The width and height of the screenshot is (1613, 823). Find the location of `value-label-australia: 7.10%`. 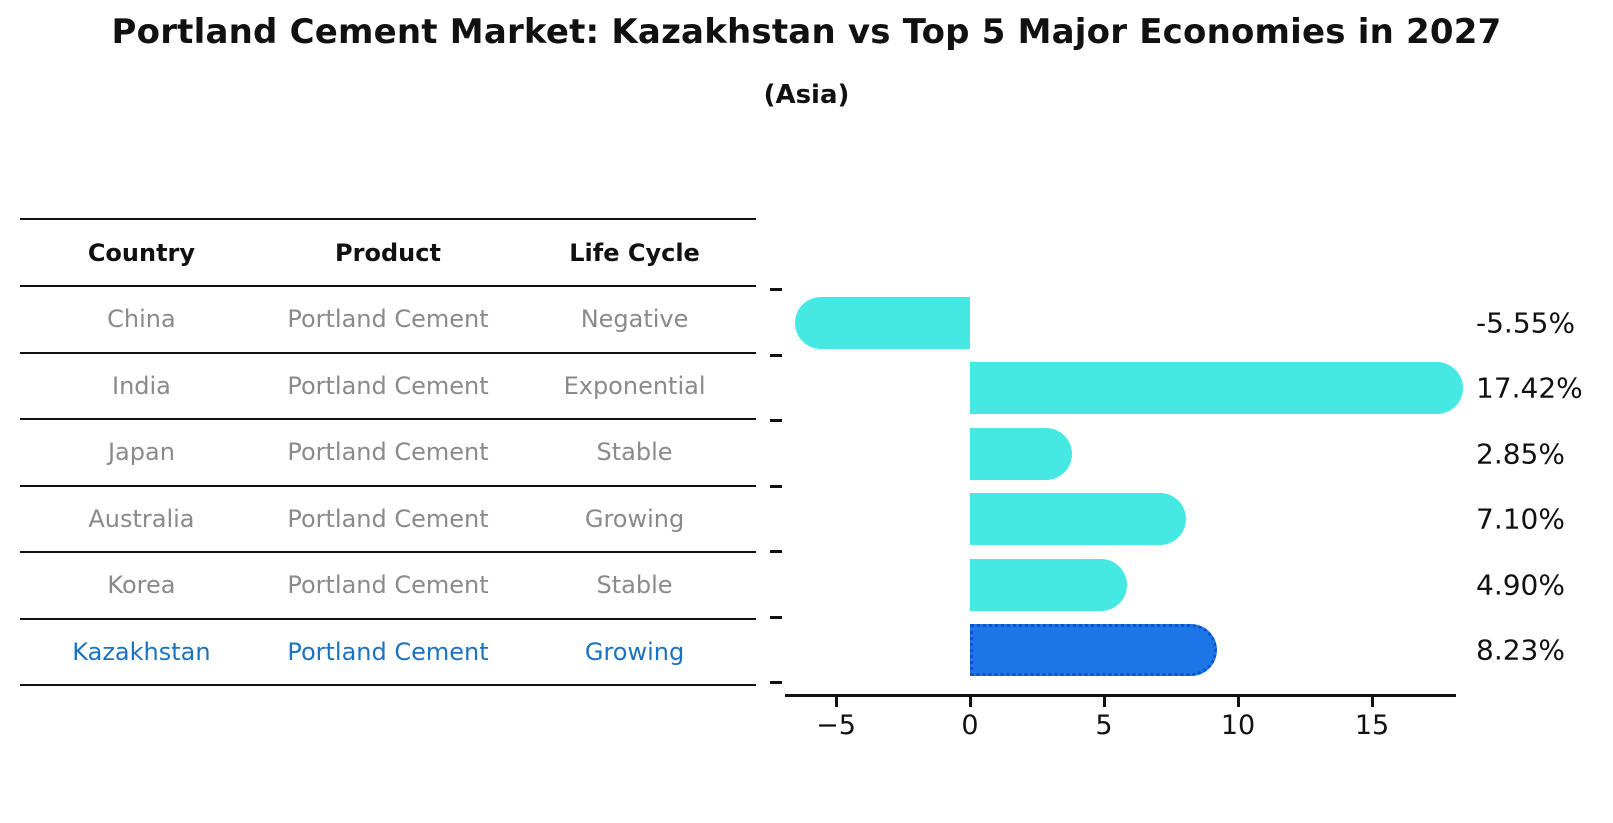

value-label-australia: 7.10% is located at coordinates (1520, 519).